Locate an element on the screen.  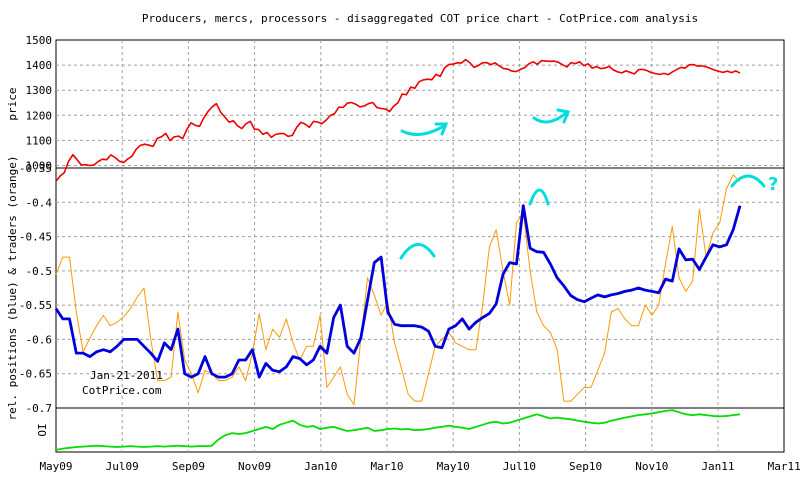
y-tick-label: -0.45 is located at coordinates (35, 237).